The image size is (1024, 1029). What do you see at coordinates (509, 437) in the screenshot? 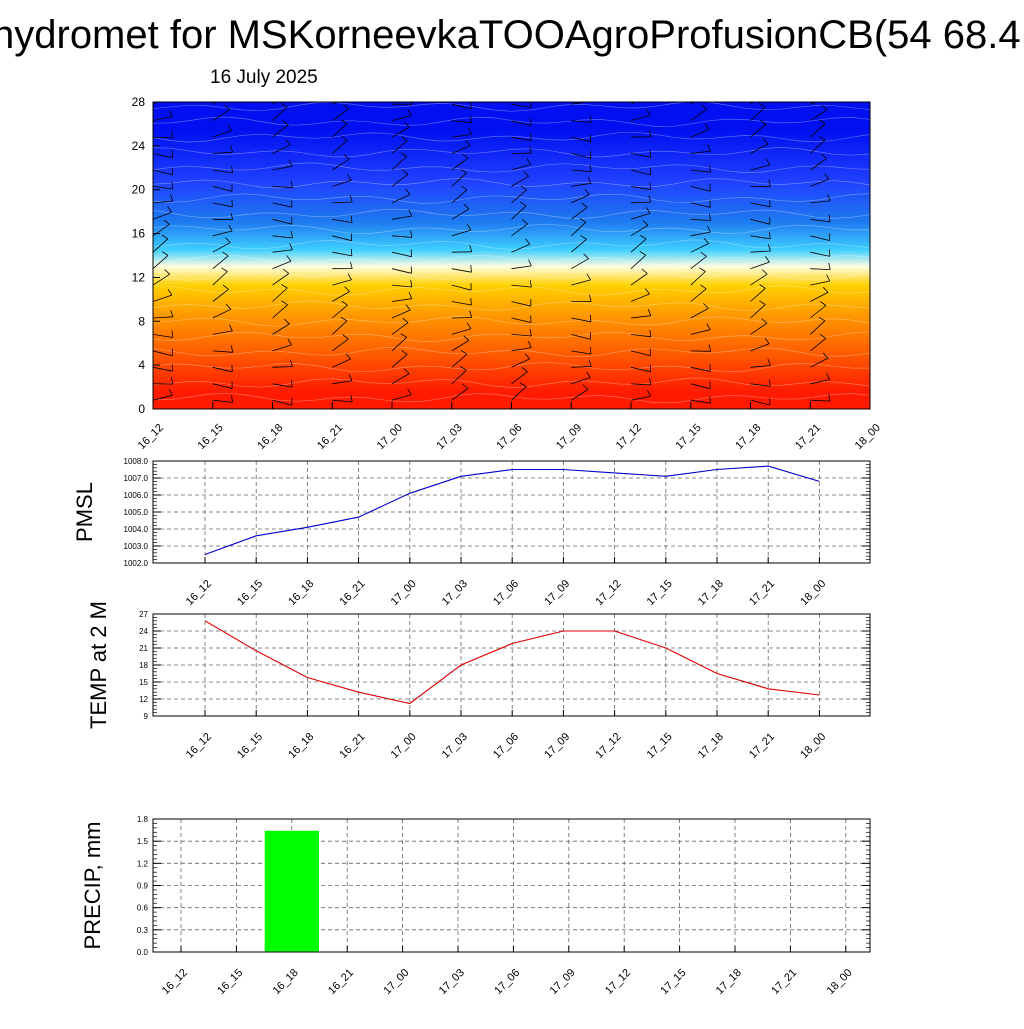
I see `heatmap-xtick-label: 17_06` at bounding box center [509, 437].